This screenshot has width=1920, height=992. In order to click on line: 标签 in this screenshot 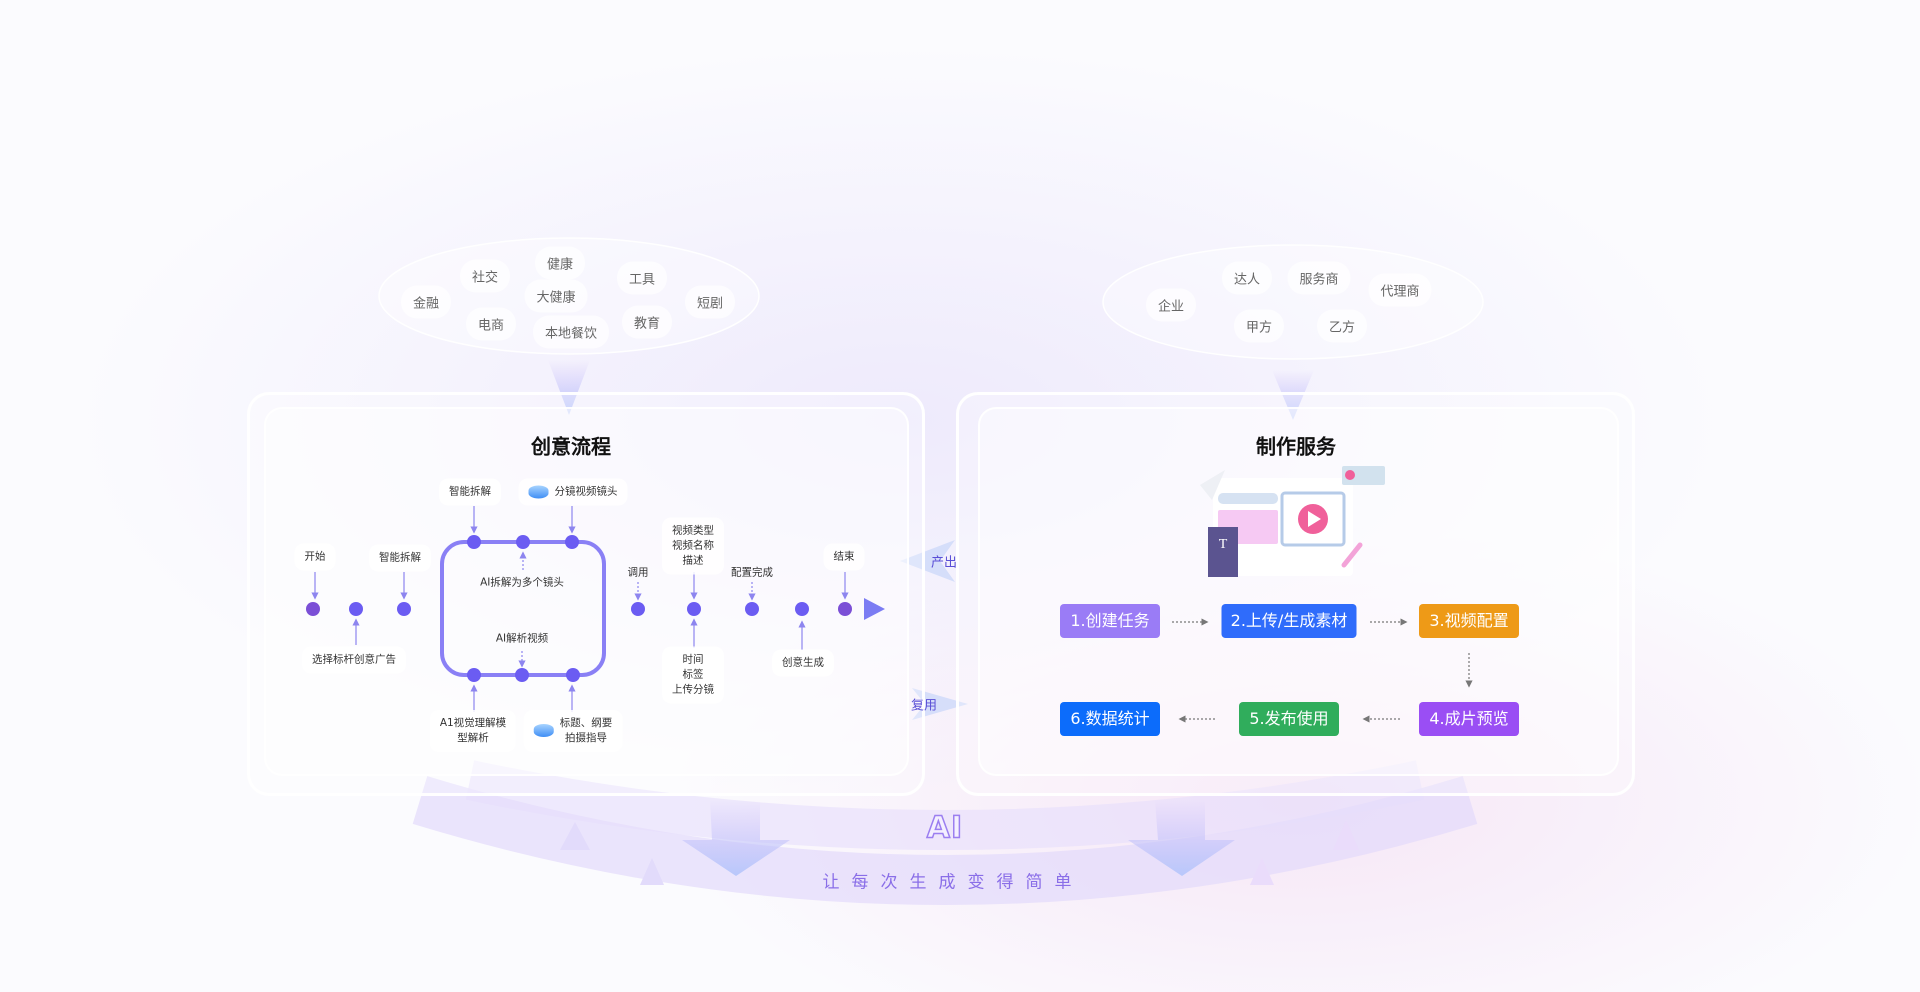, I will do `click(693, 674)`.